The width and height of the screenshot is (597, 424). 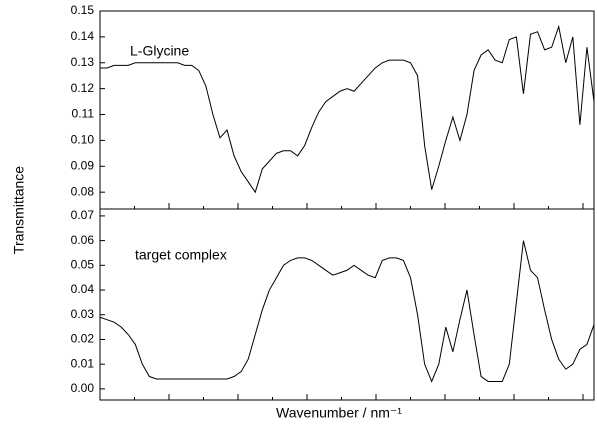 I want to click on y-tick-label: 0.04, so click(x=83, y=289).